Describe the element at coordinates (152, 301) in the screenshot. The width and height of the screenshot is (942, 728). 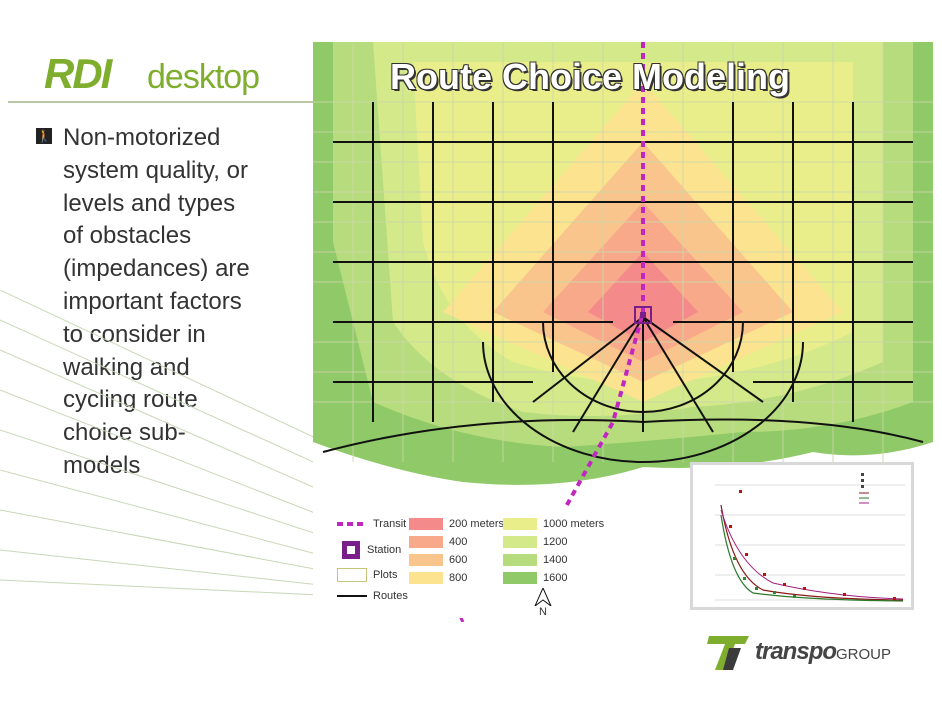
I see `bullet-line: important factors` at that location.